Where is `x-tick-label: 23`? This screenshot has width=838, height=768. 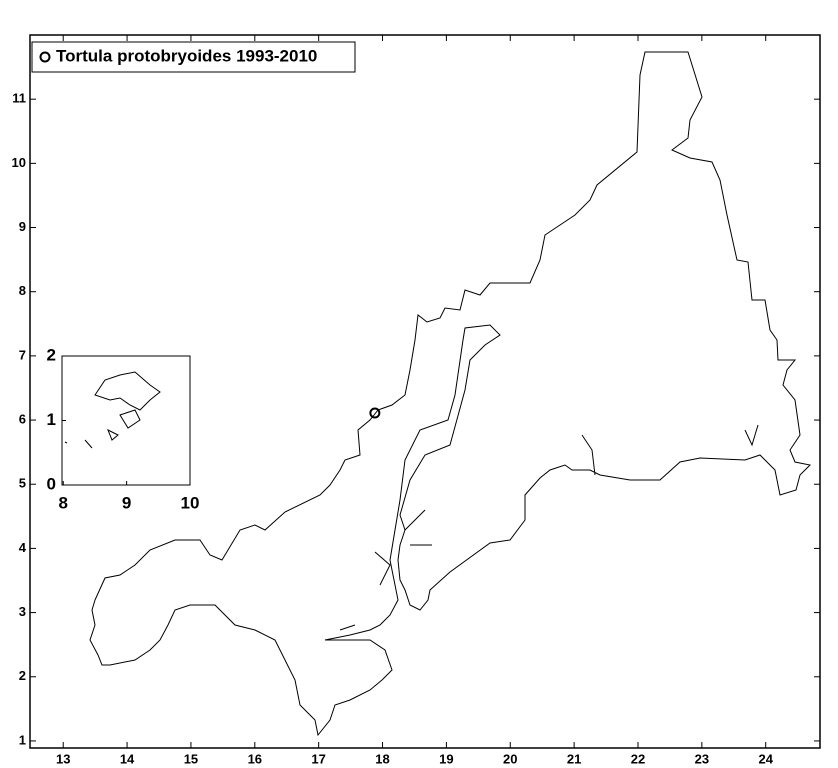 x-tick-label: 23 is located at coordinates (702, 758).